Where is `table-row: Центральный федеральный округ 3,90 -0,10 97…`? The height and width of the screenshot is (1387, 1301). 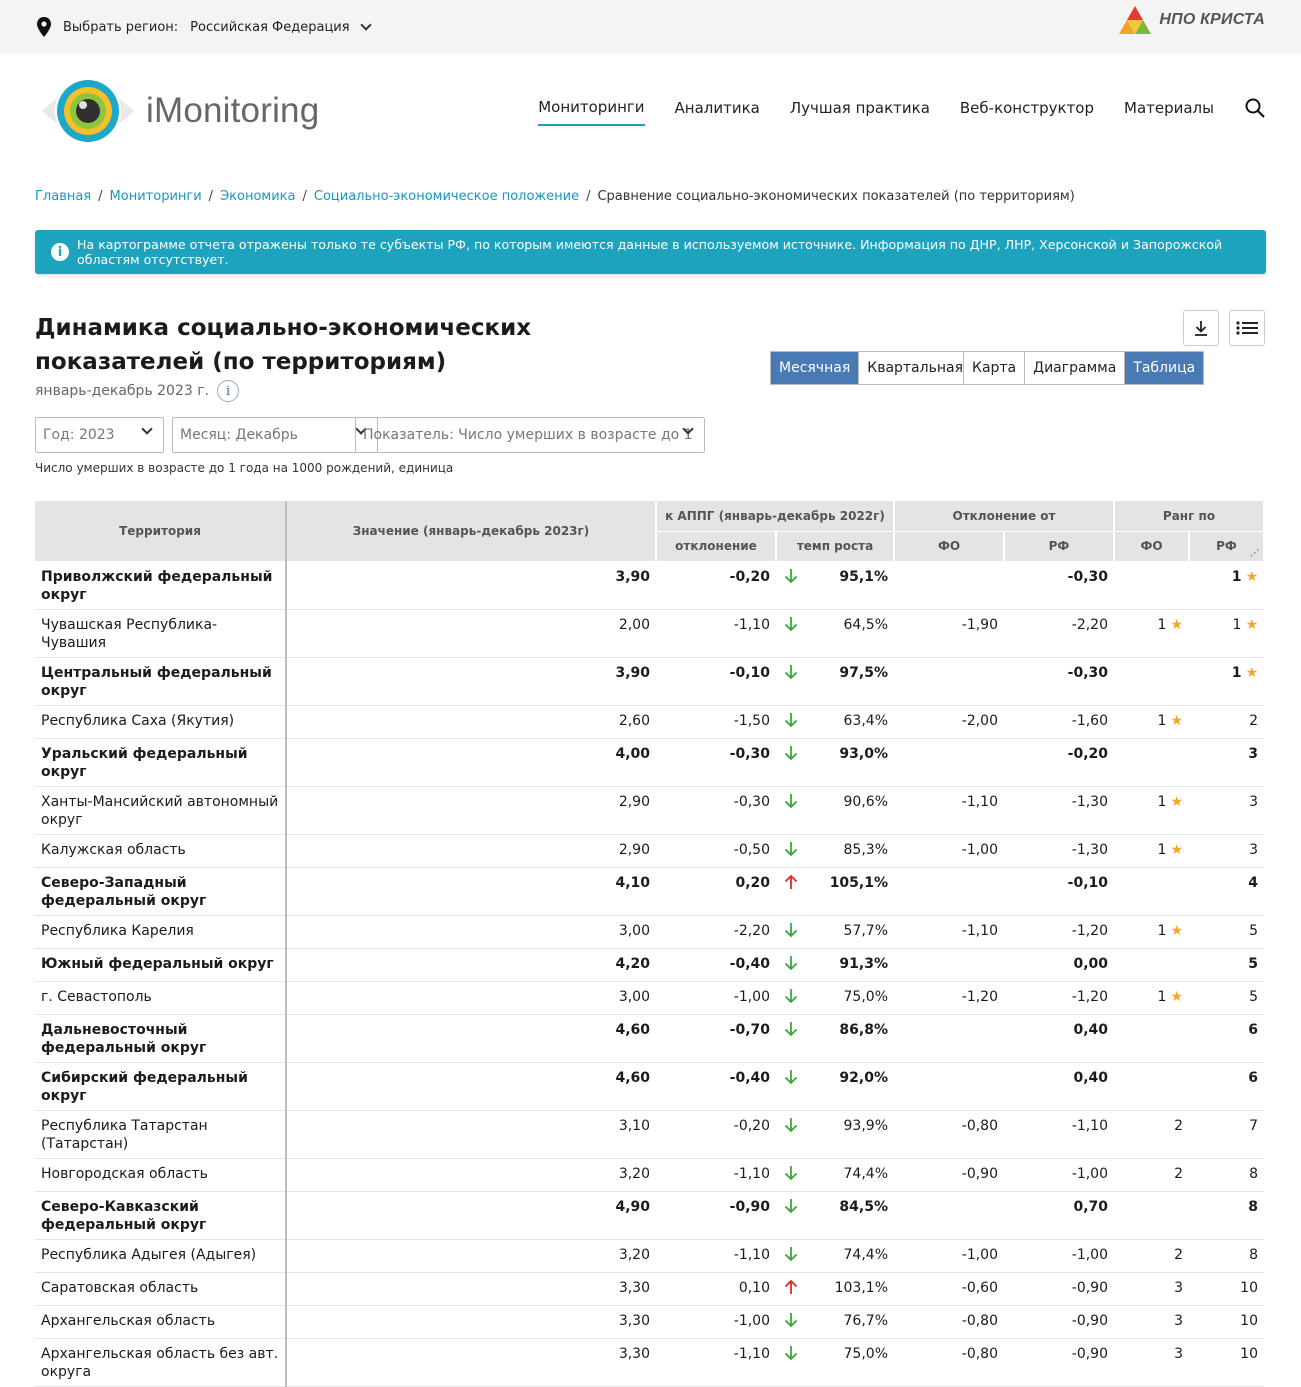 table-row: Центральный федеральный округ 3,90 -0,10 97… is located at coordinates (649, 681).